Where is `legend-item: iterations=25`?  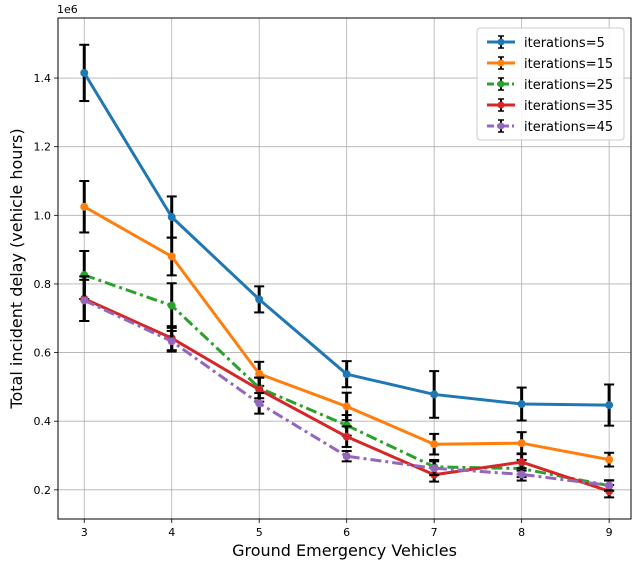 legend-item: iterations=25 is located at coordinates (550, 85).